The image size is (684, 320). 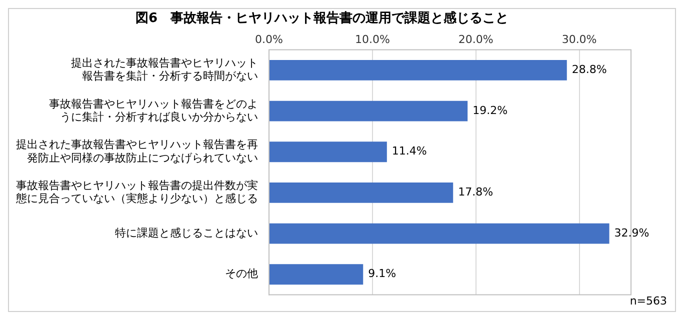 I want to click on x-tick-label: 0.0%, so click(x=269, y=39).